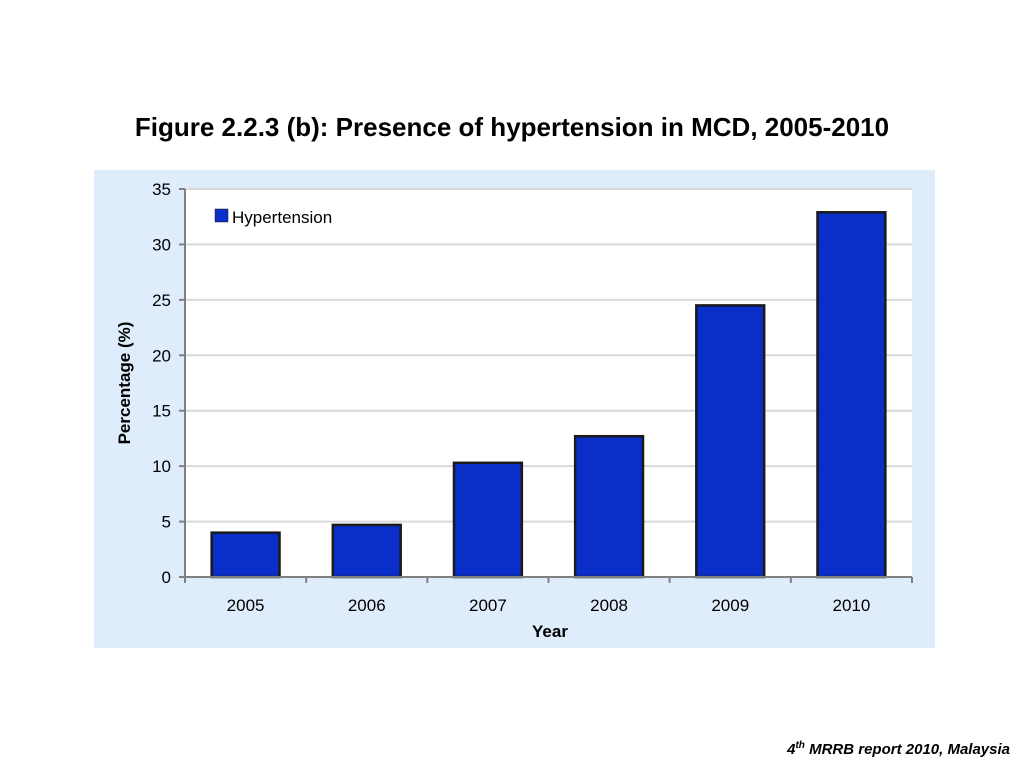  Describe the element at coordinates (245, 555) in the screenshot. I see `bar-2005` at that location.